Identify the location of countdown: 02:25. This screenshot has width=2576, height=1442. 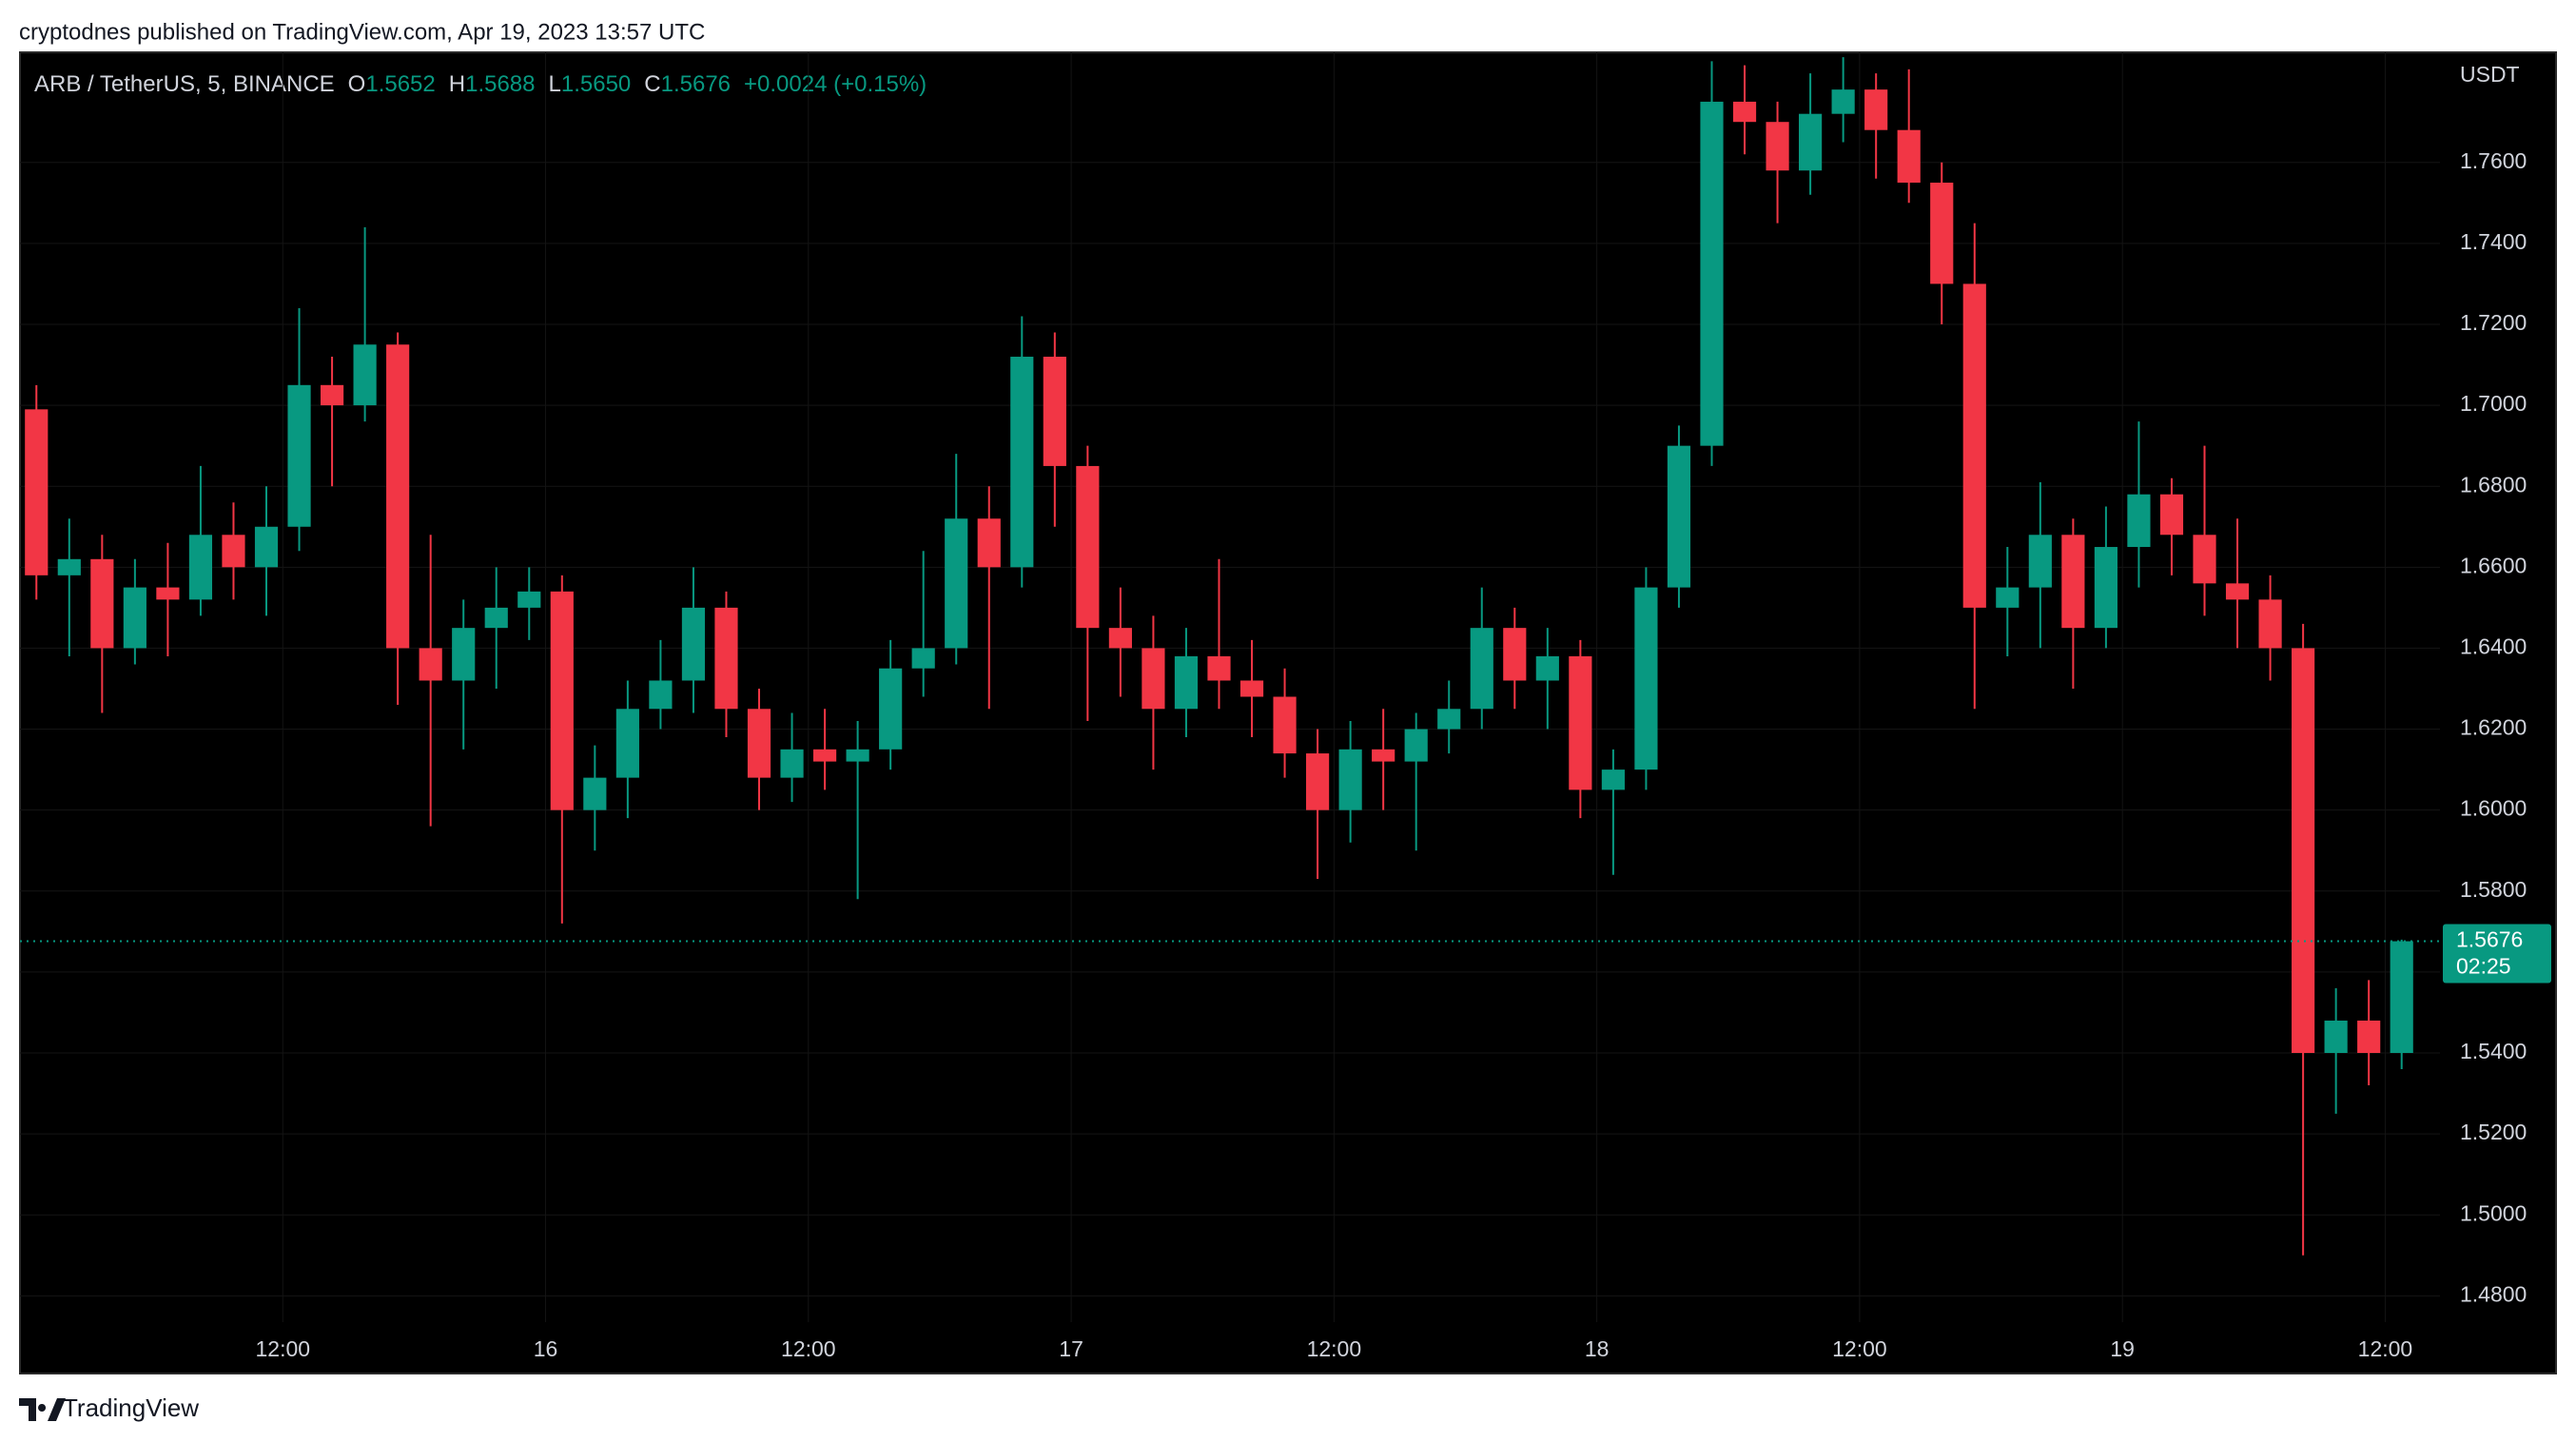
(2484, 966).